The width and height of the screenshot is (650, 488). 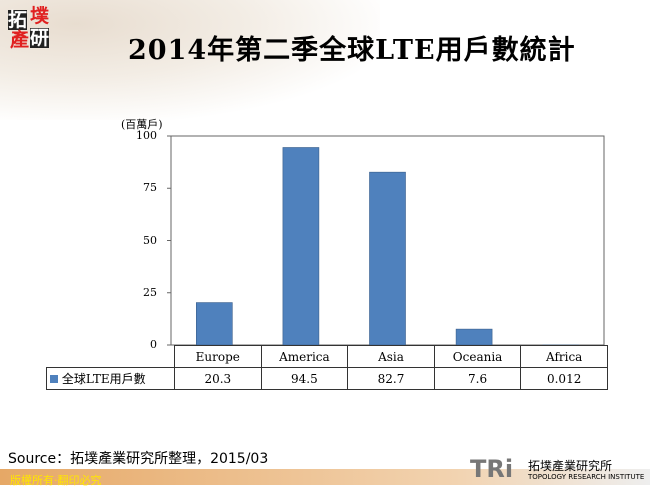 I want to click on bar-oceania, so click(x=474, y=337).